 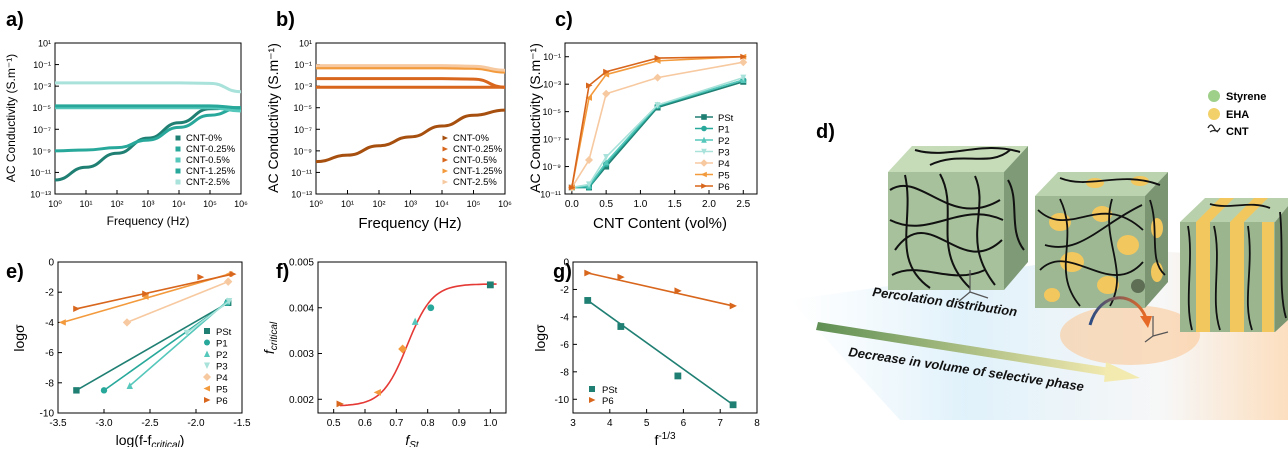 What do you see at coordinates (410, 136) in the screenshot?
I see `series-line-CNT-0%` at bounding box center [410, 136].